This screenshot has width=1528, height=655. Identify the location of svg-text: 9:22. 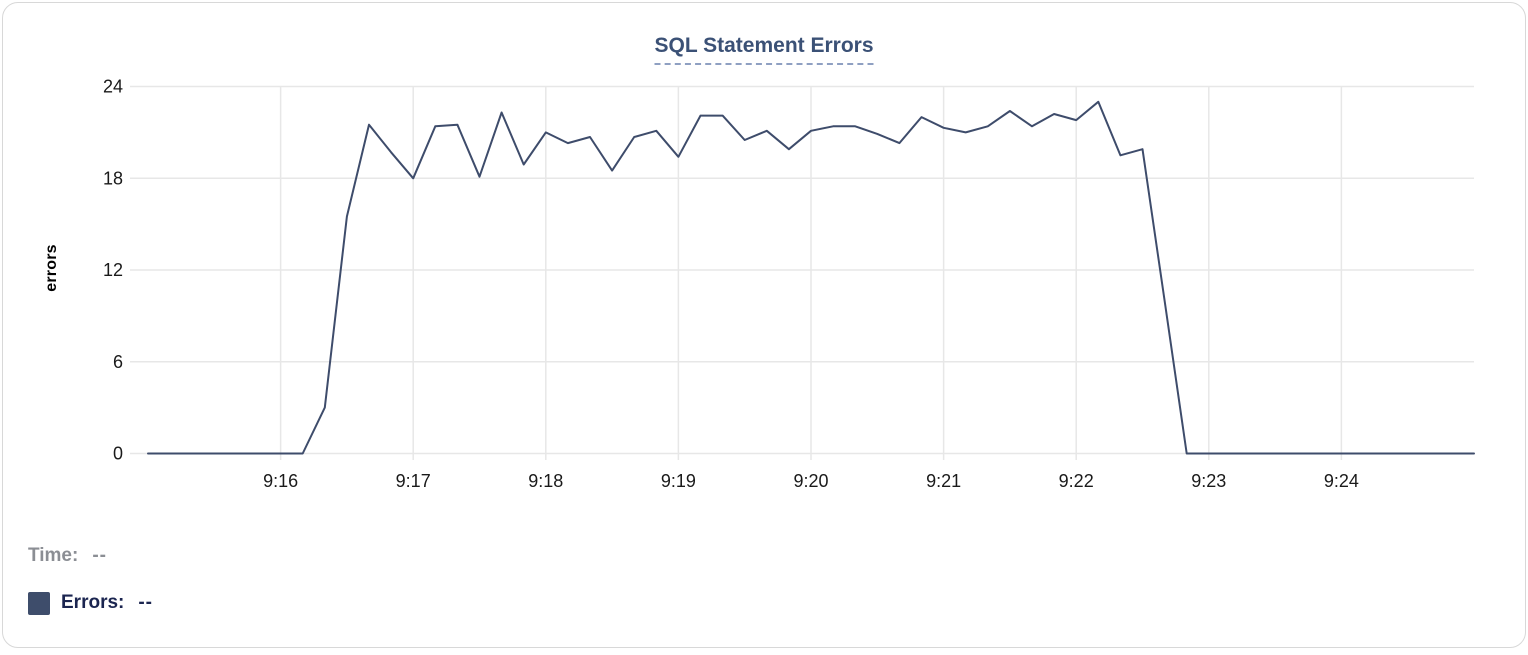
(1076, 481).